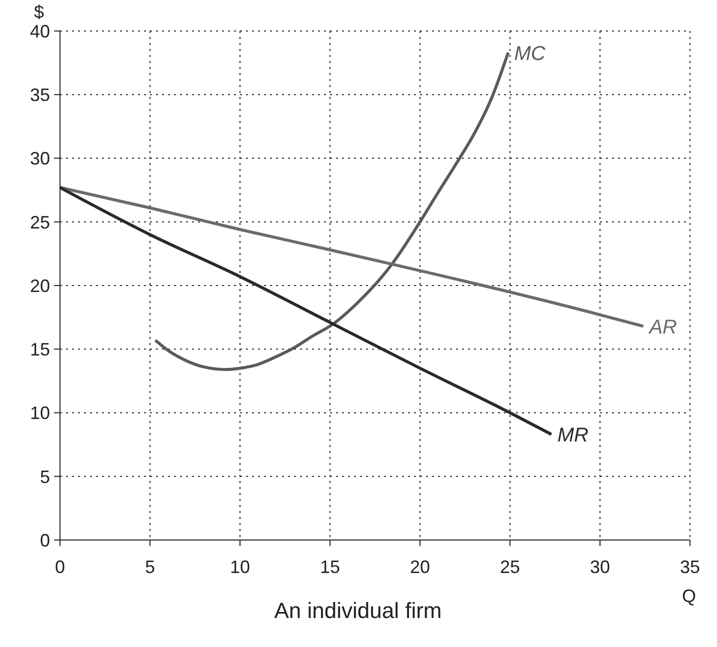 The image size is (717, 647). Describe the element at coordinates (573, 435) in the screenshot. I see `series-label: MR` at that location.